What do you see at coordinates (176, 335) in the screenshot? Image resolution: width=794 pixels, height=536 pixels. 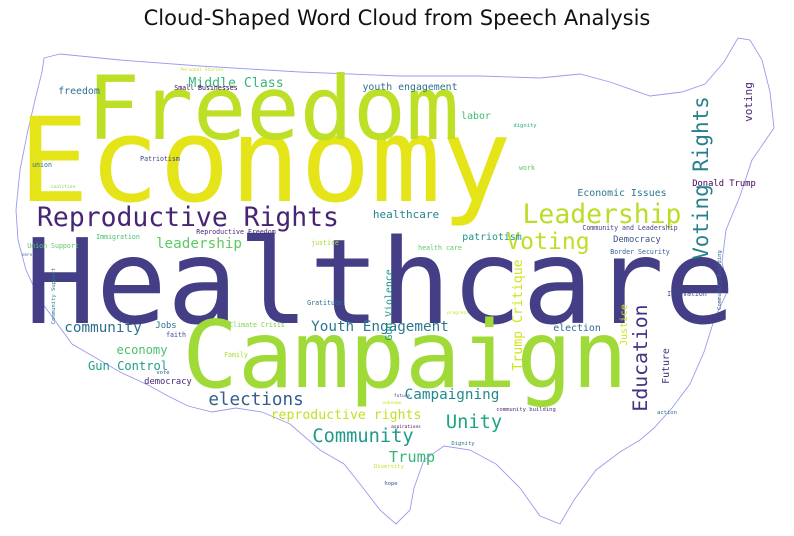 I see `word-43: faith` at bounding box center [176, 335].